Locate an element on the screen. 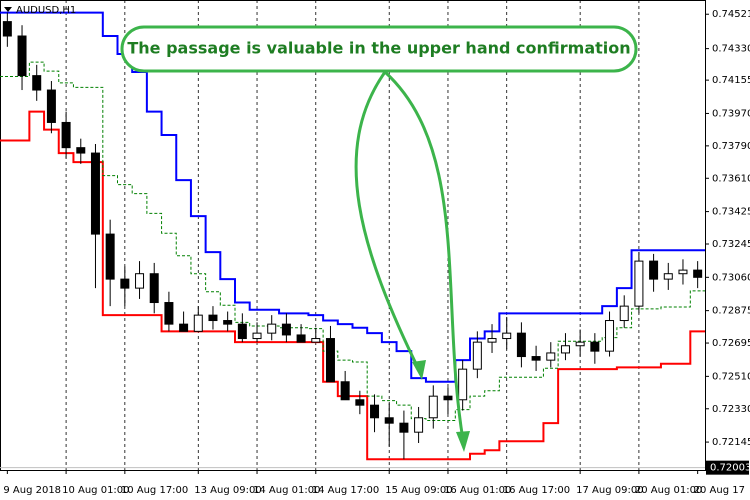 This screenshot has height=500, width=750. last-price-label: 0.72003 is located at coordinates (730, 468).